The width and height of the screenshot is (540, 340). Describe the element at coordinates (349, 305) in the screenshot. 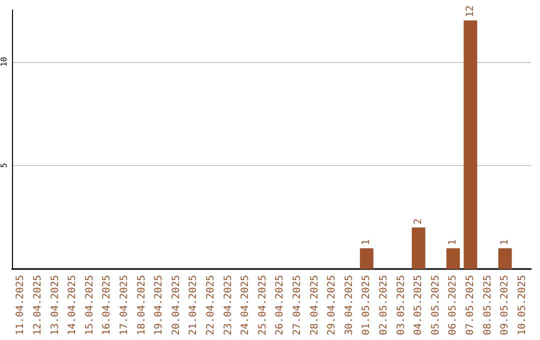

I see `x-tick-label: 30.04.2025` at that location.